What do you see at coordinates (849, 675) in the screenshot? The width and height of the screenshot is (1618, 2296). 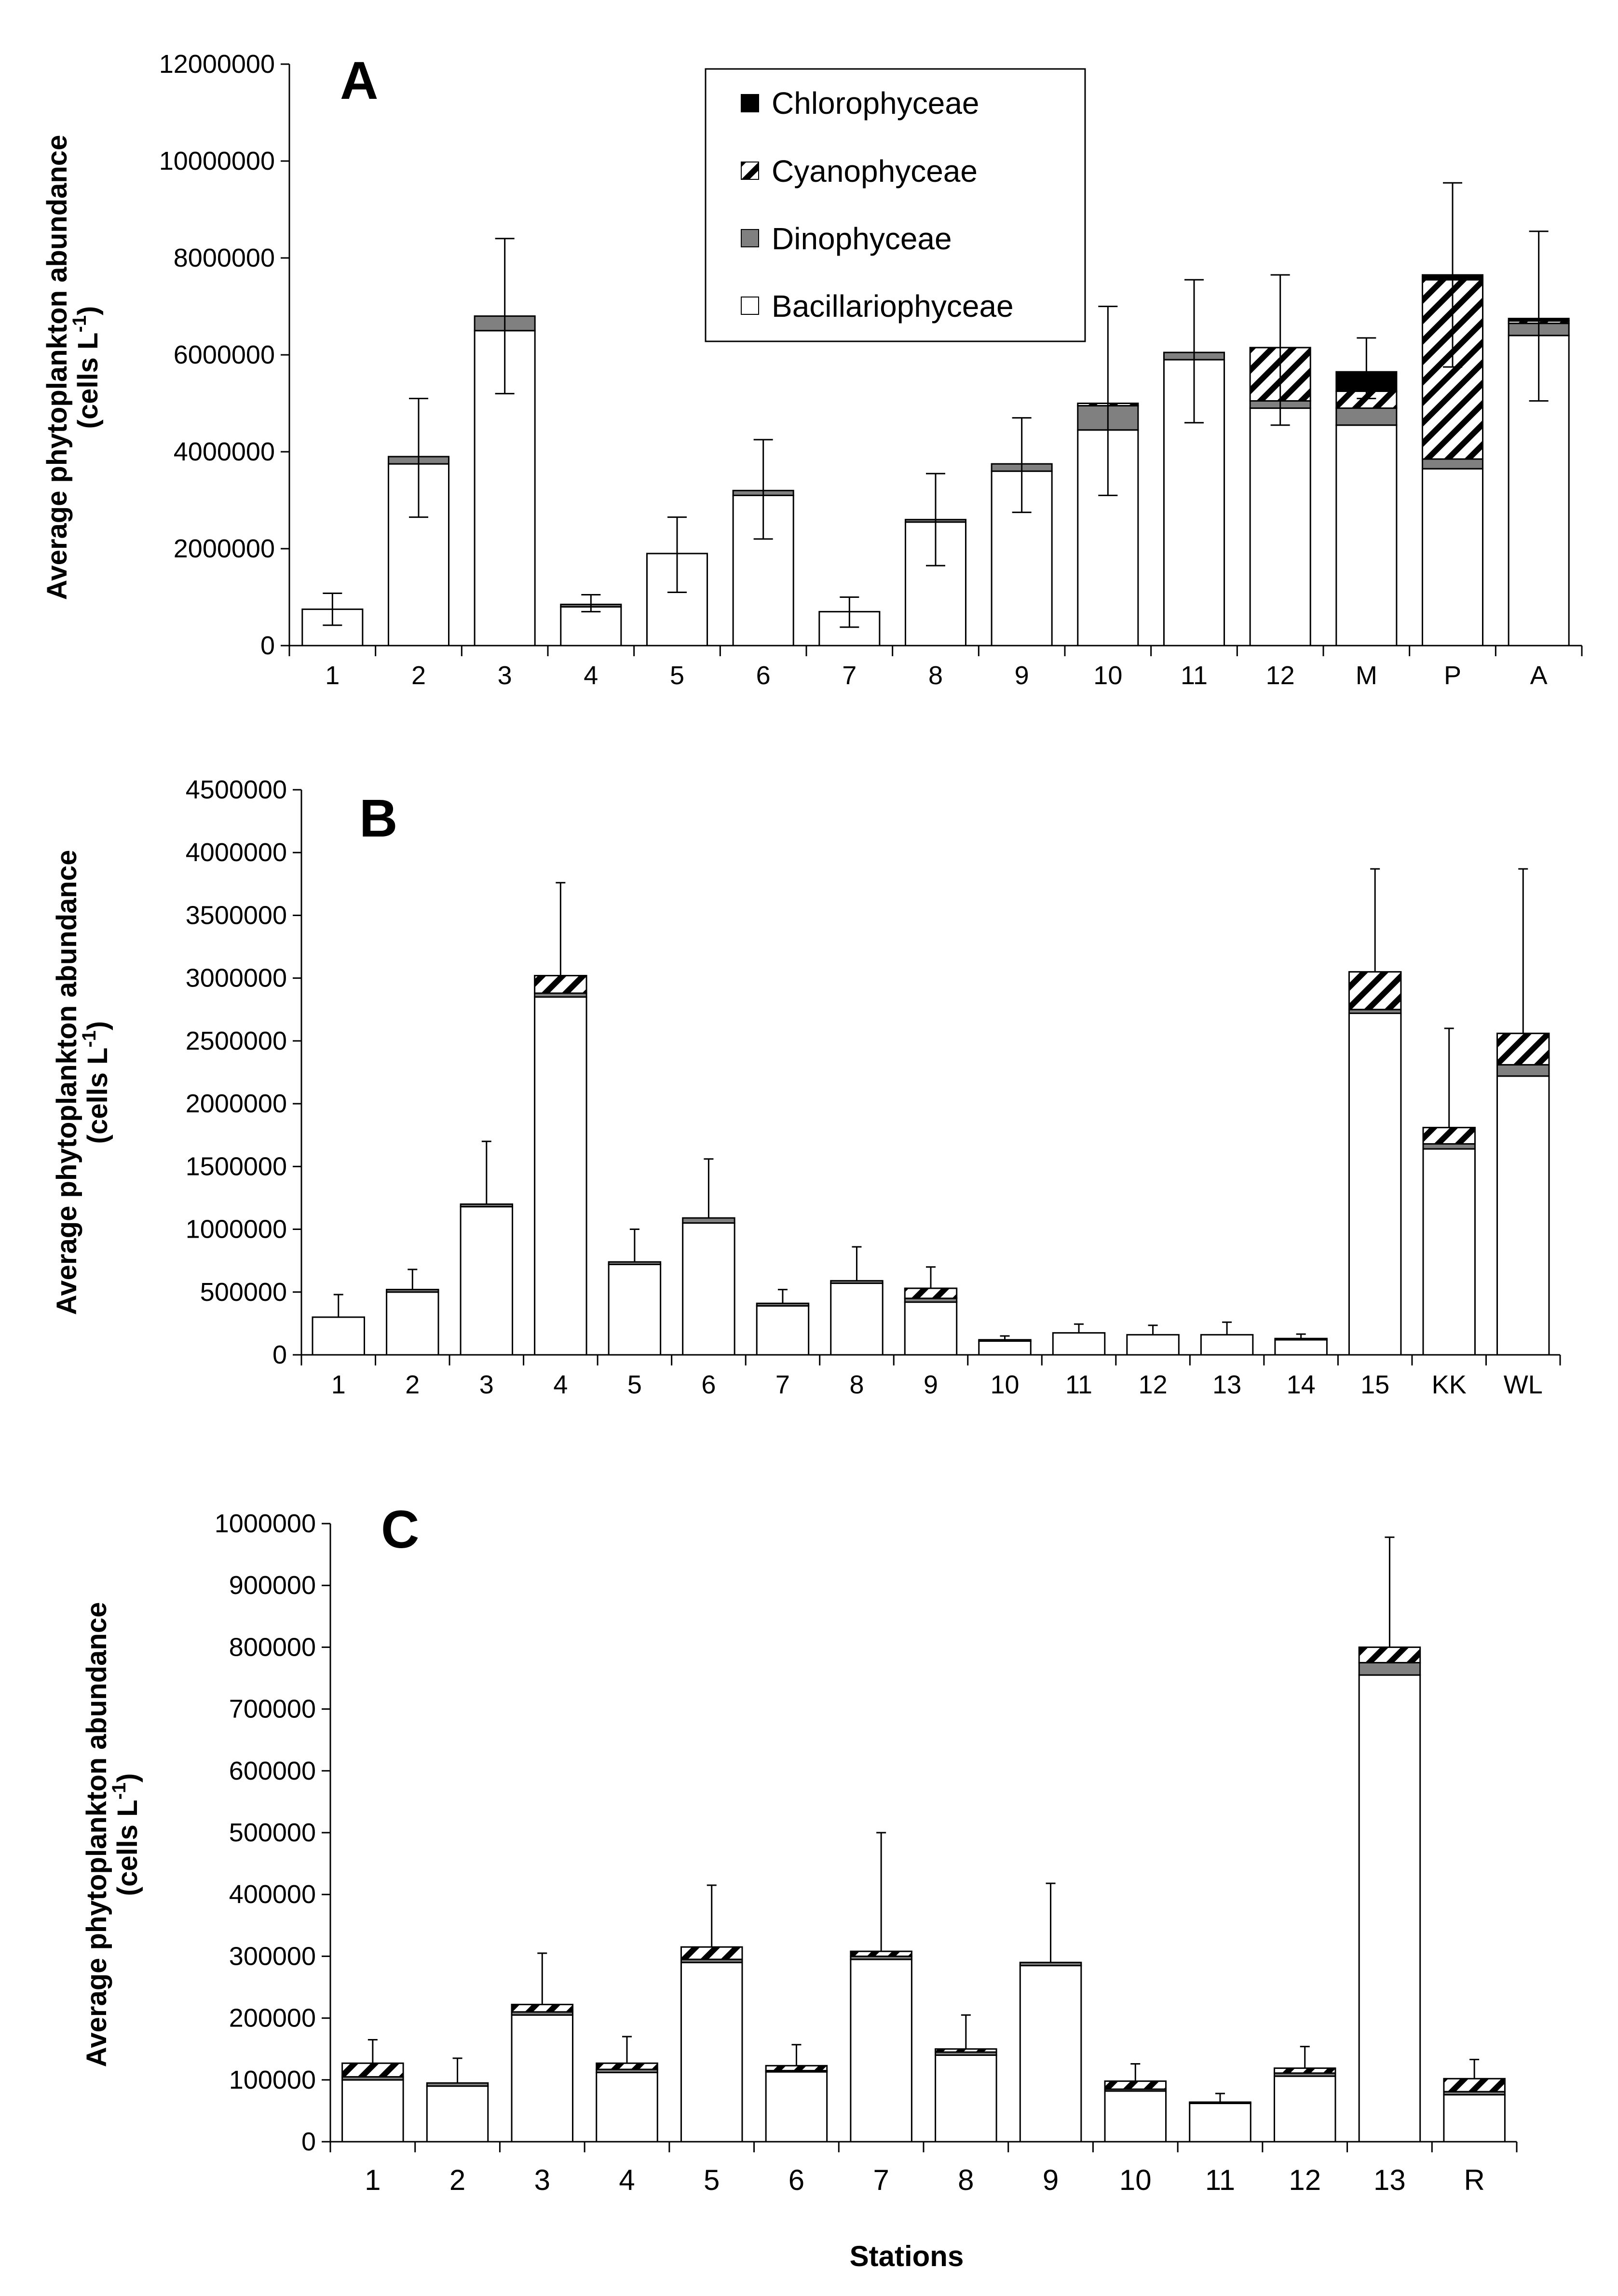 I see `panel-a-xtick-label: 7` at bounding box center [849, 675].